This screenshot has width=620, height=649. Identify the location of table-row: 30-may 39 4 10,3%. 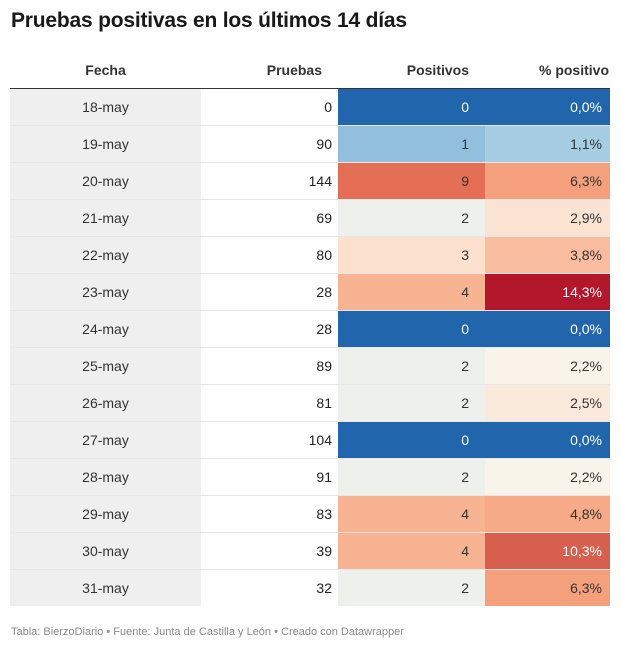
(310, 551).